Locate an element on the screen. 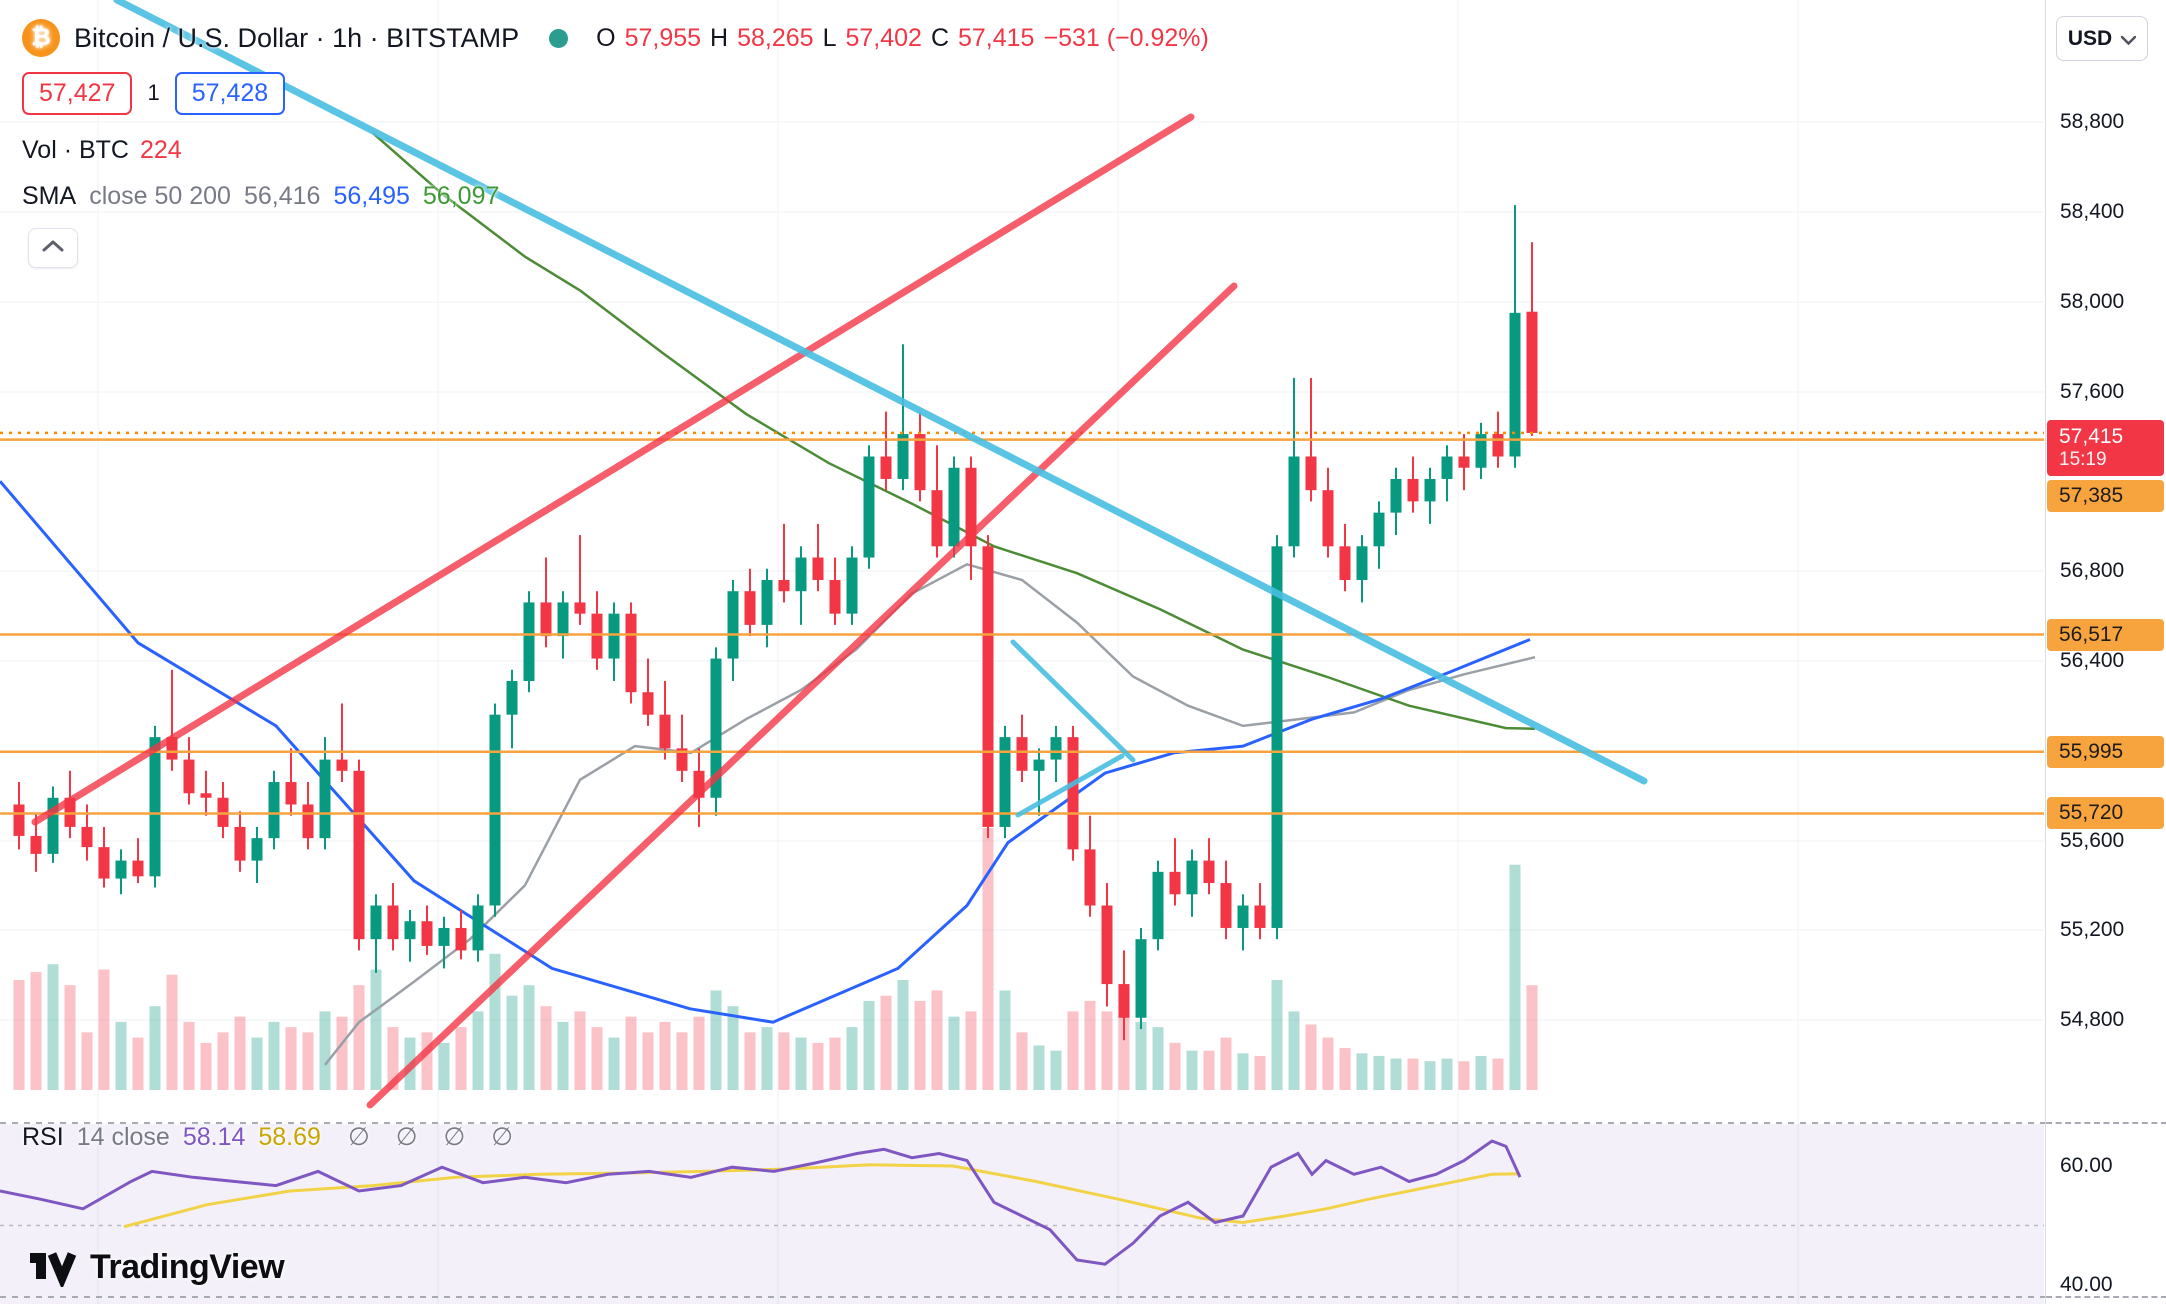 The height and width of the screenshot is (1304, 2166). bitcoin-icon: ₿ is located at coordinates (41, 38).